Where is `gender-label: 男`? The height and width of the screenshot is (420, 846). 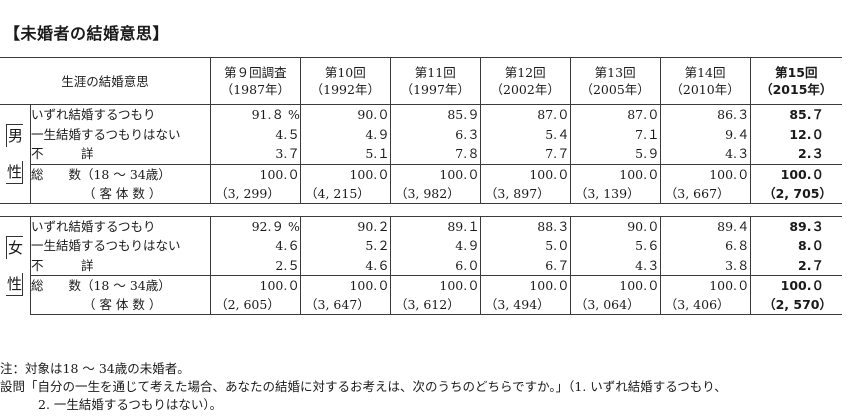 gender-label: 男 is located at coordinates (15, 135).